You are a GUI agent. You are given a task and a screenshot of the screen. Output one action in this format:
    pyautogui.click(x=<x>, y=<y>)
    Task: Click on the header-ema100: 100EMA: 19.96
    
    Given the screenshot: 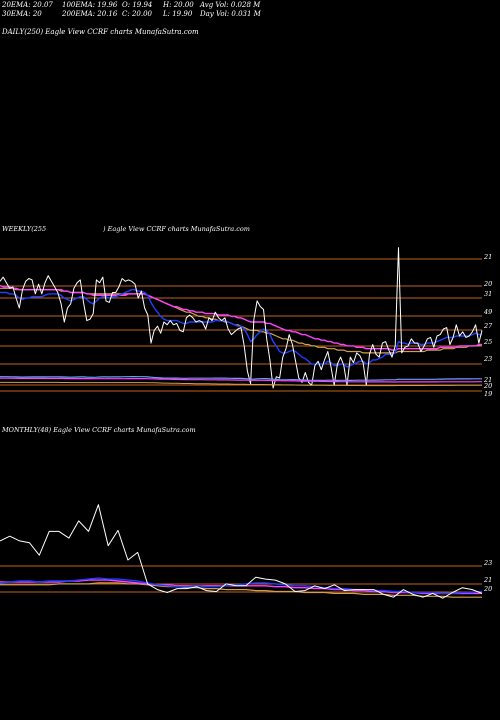 What is the action you would take?
    pyautogui.click(x=90, y=5)
    